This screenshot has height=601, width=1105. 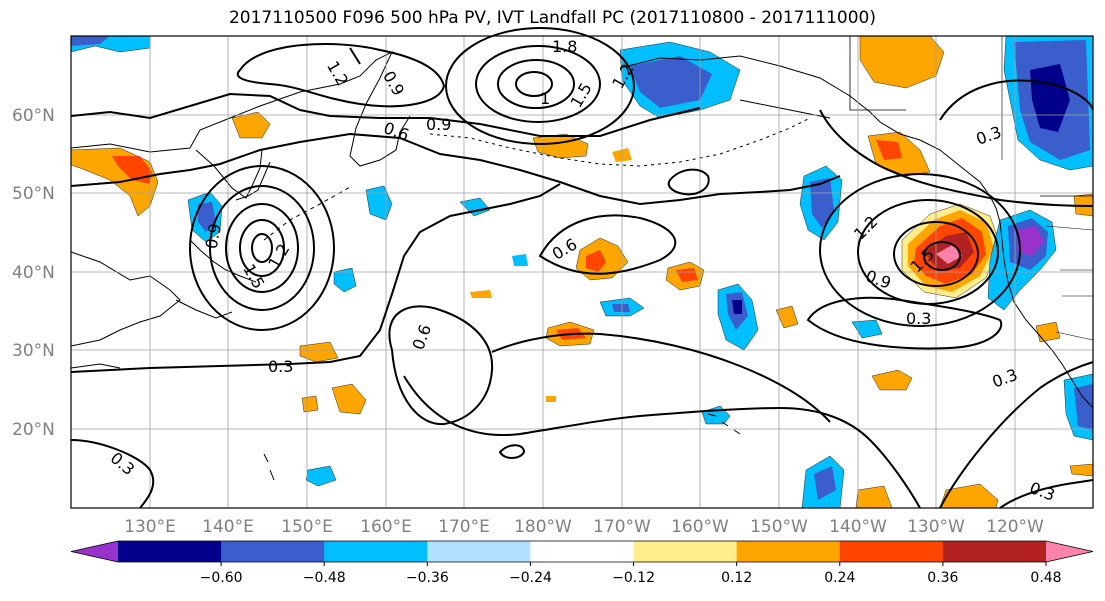 I want to click on colorbar-tick-label: −0.60, so click(x=221, y=578).